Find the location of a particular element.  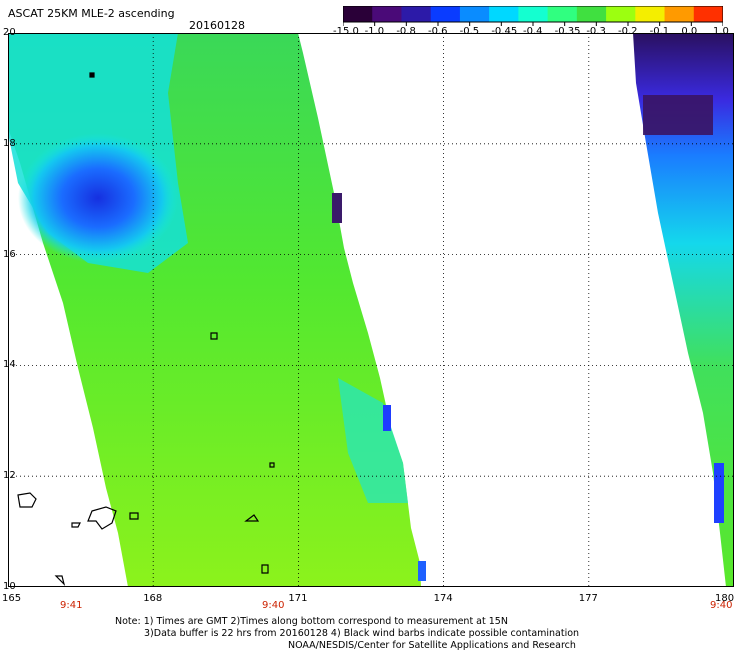

colorbar-label: -0.1 is located at coordinates (659, 31).